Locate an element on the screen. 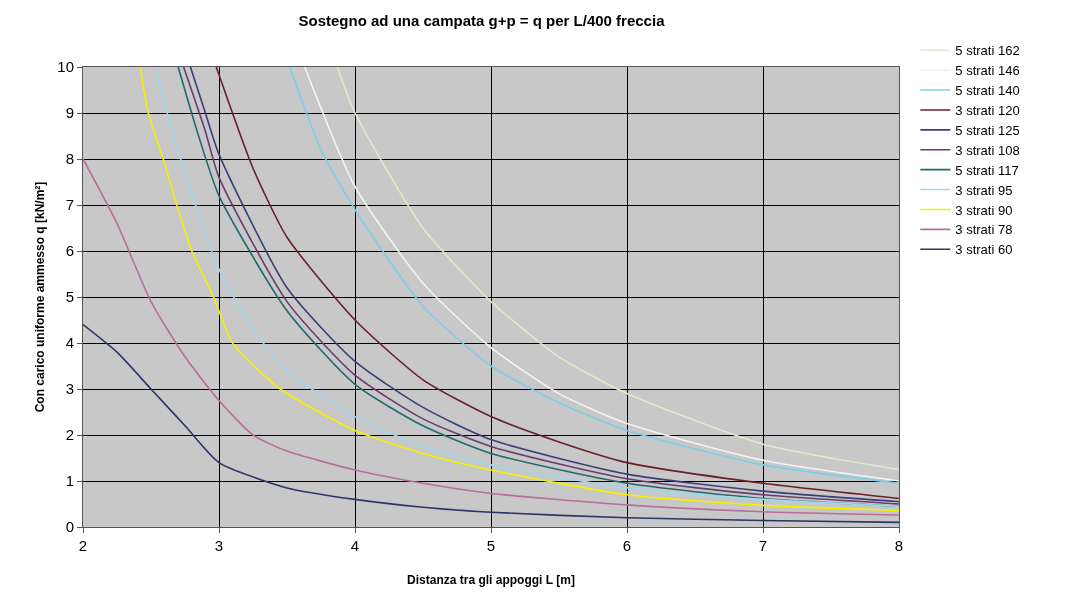  x-tick-label: 2 is located at coordinates (83, 545).